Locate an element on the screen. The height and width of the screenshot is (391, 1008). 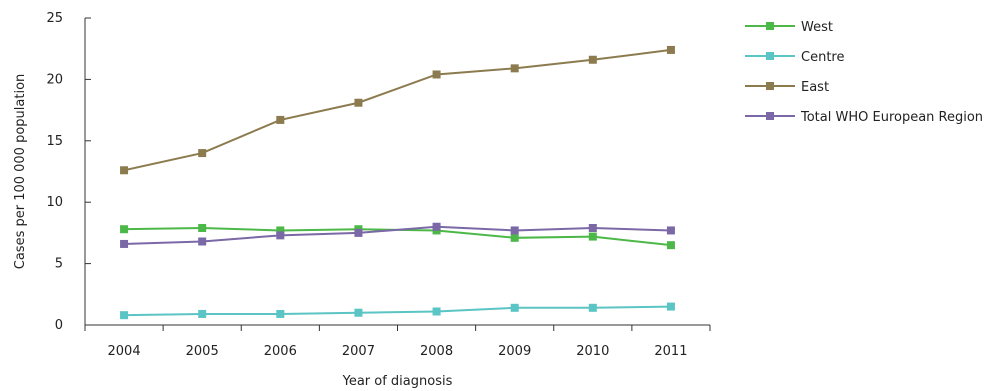
y-tick-label: 5 is located at coordinates (59, 264).